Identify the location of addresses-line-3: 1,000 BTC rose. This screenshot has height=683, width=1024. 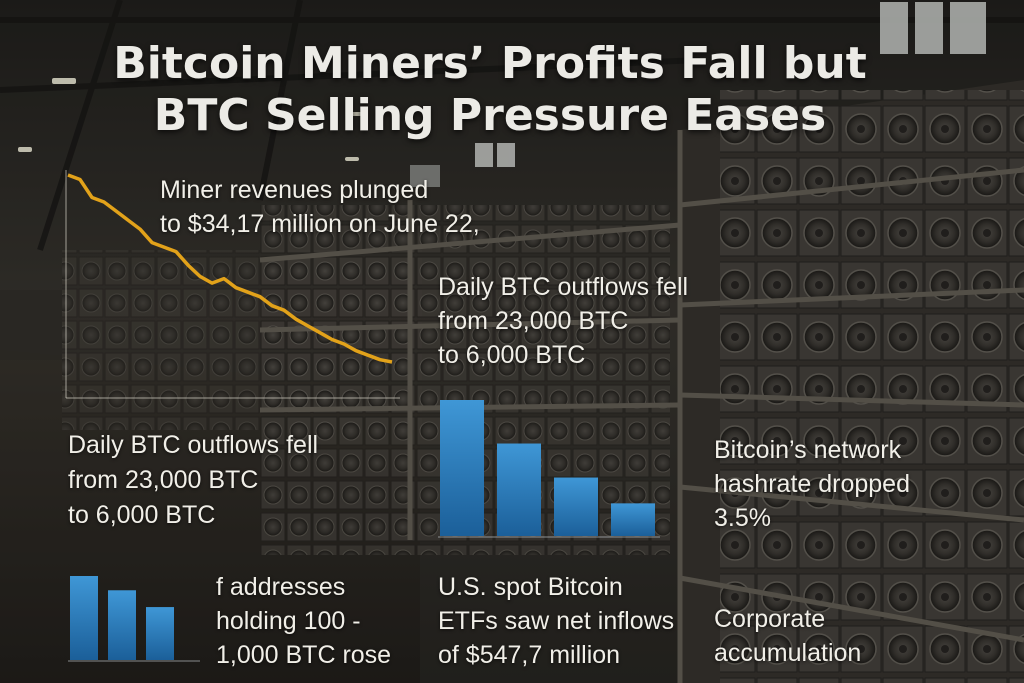
(304, 655).